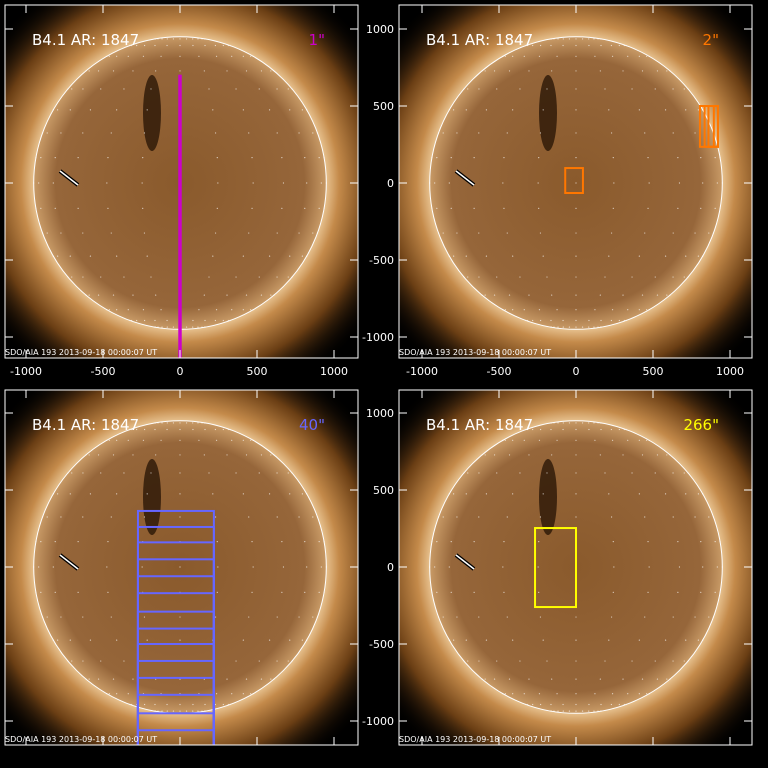  Describe the element at coordinates (380, 29) in the screenshot. I see `y-tick-label: 1000` at that location.